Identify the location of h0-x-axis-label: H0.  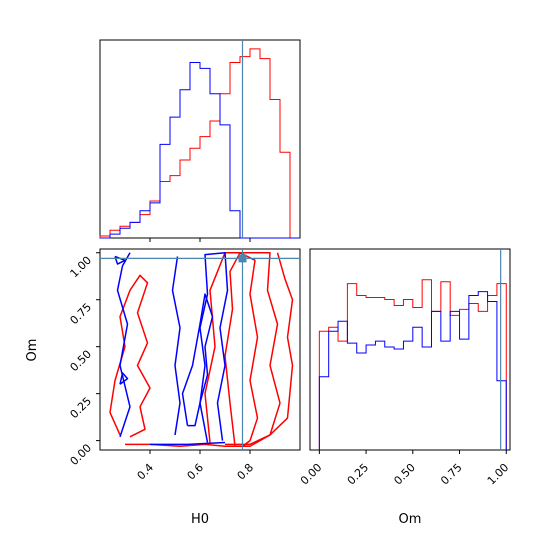
(200, 519).